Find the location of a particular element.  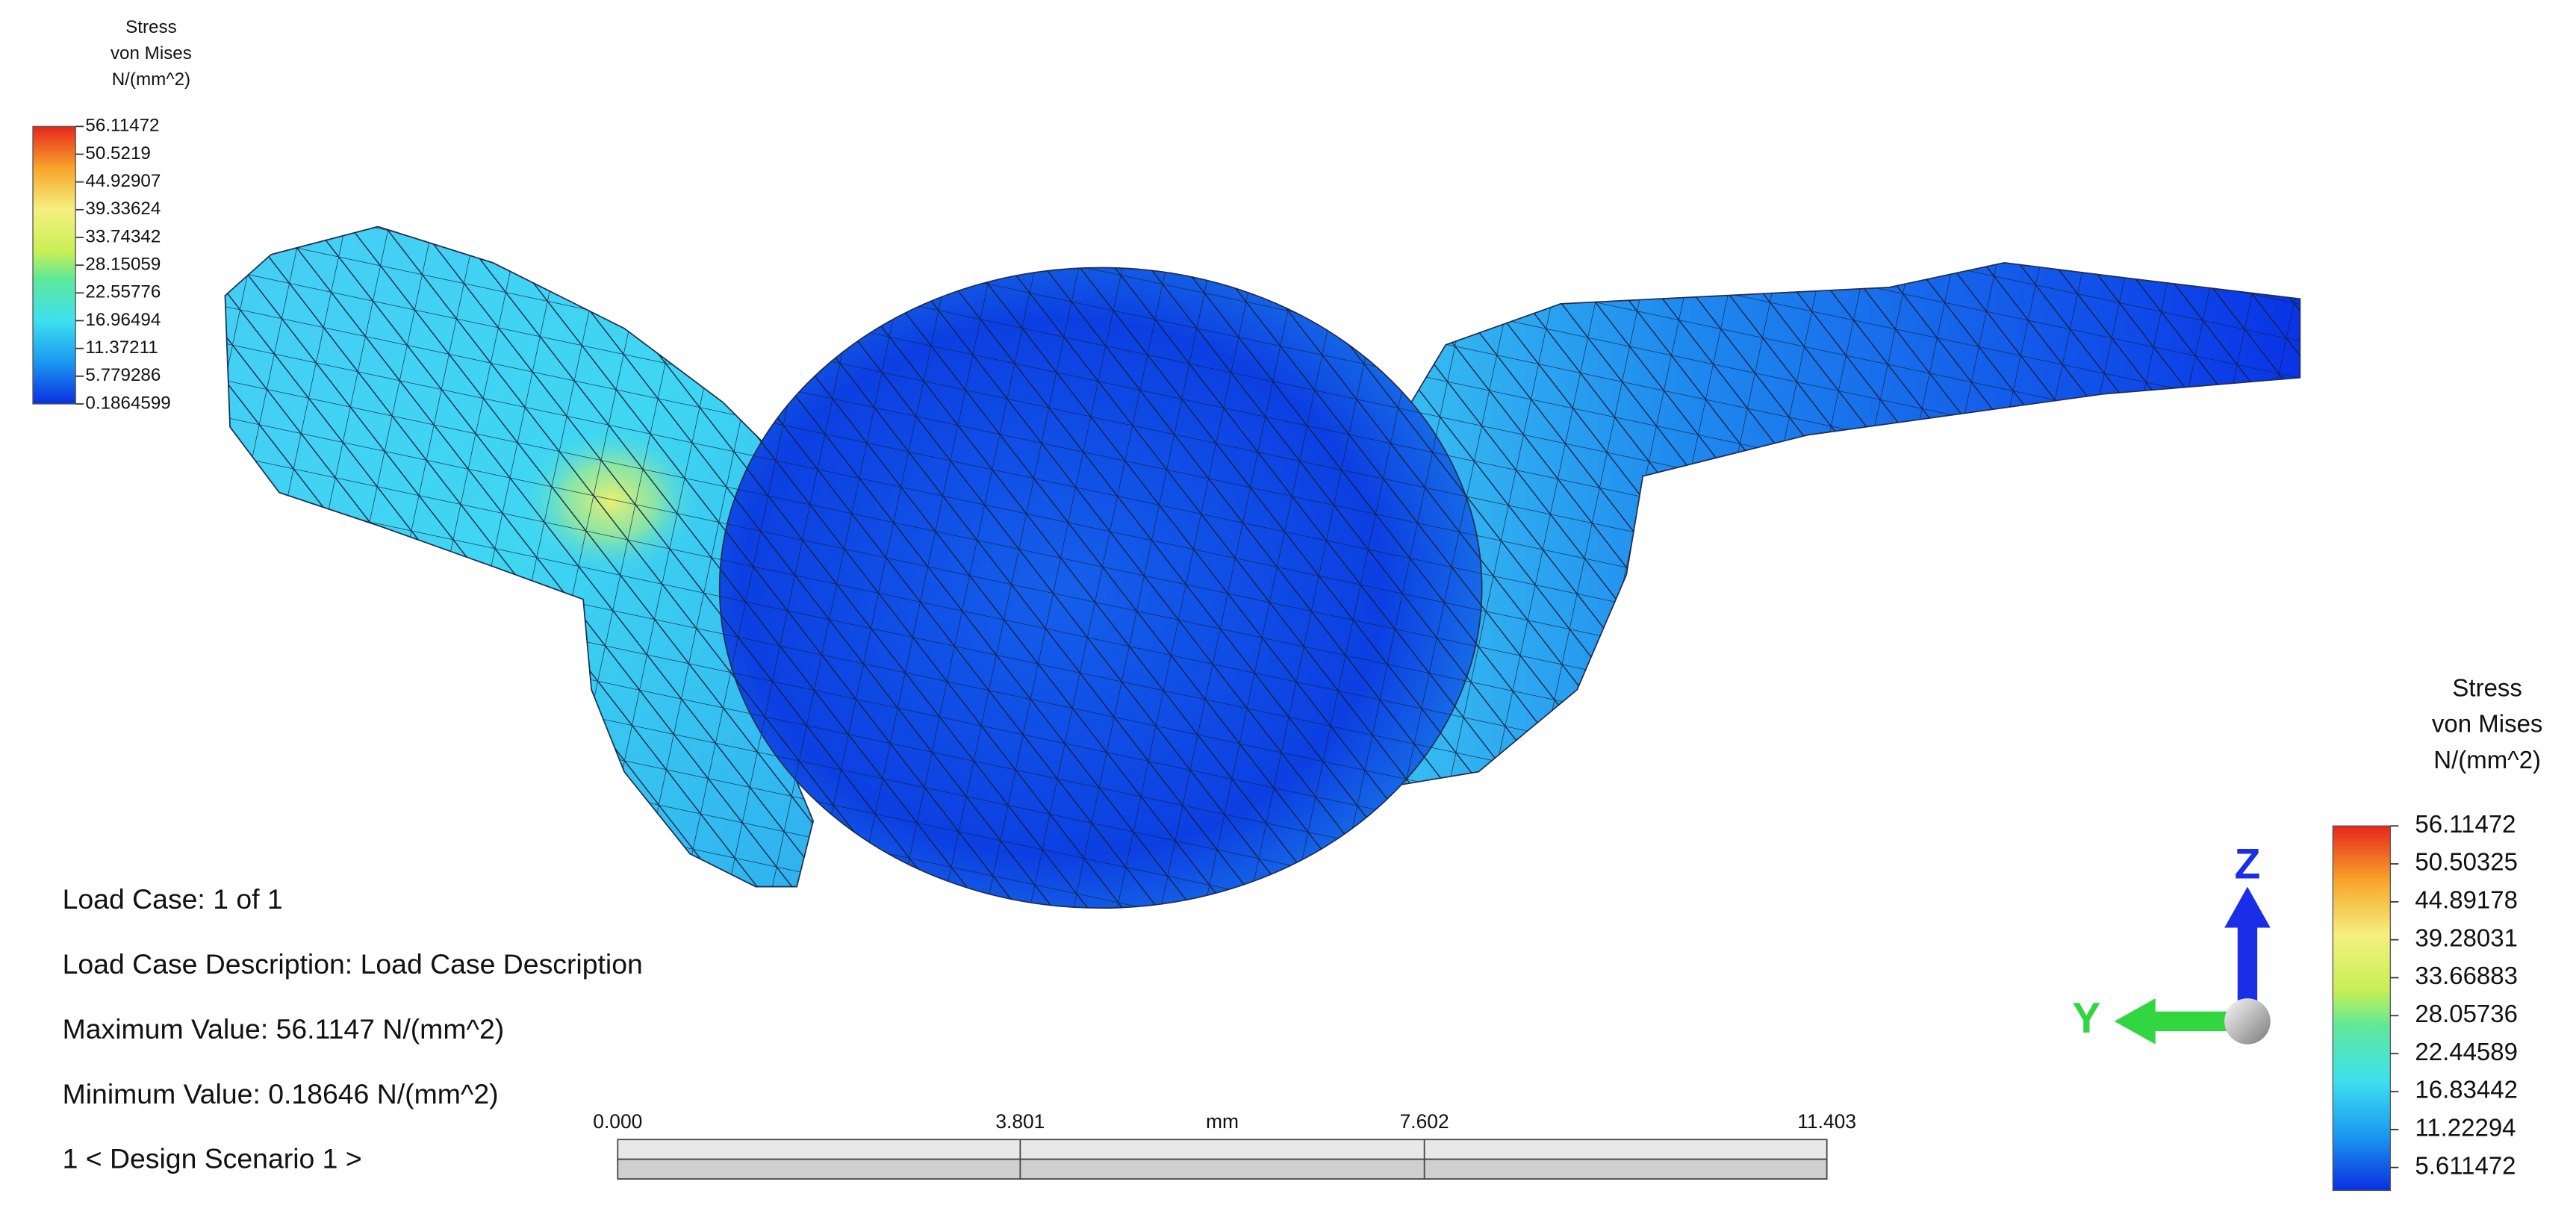

scale-label: 0.000 is located at coordinates (617, 1121).